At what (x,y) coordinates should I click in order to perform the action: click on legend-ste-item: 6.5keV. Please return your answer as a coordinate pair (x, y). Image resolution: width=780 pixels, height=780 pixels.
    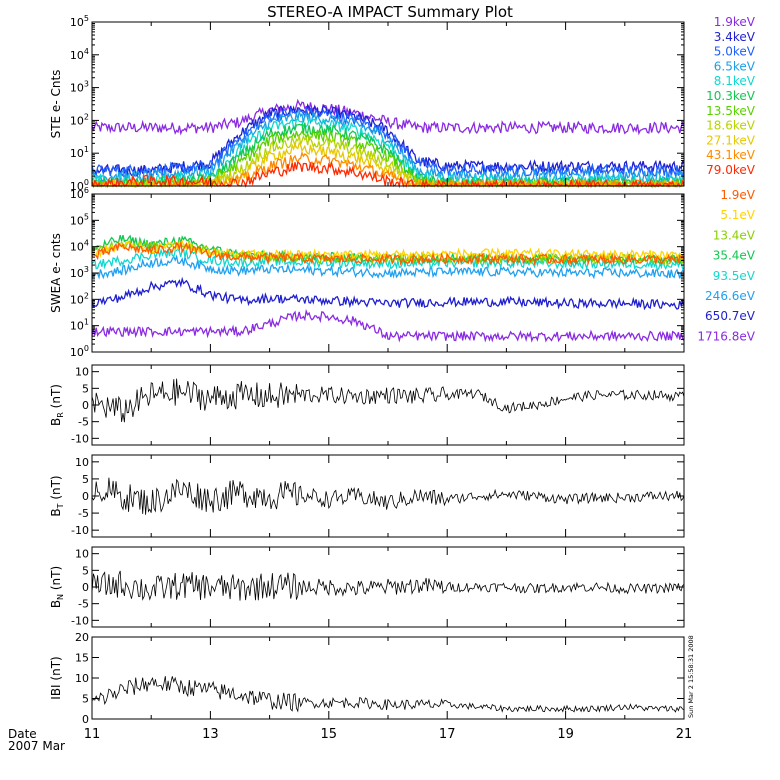
    Looking at the image, I should click on (735, 66).